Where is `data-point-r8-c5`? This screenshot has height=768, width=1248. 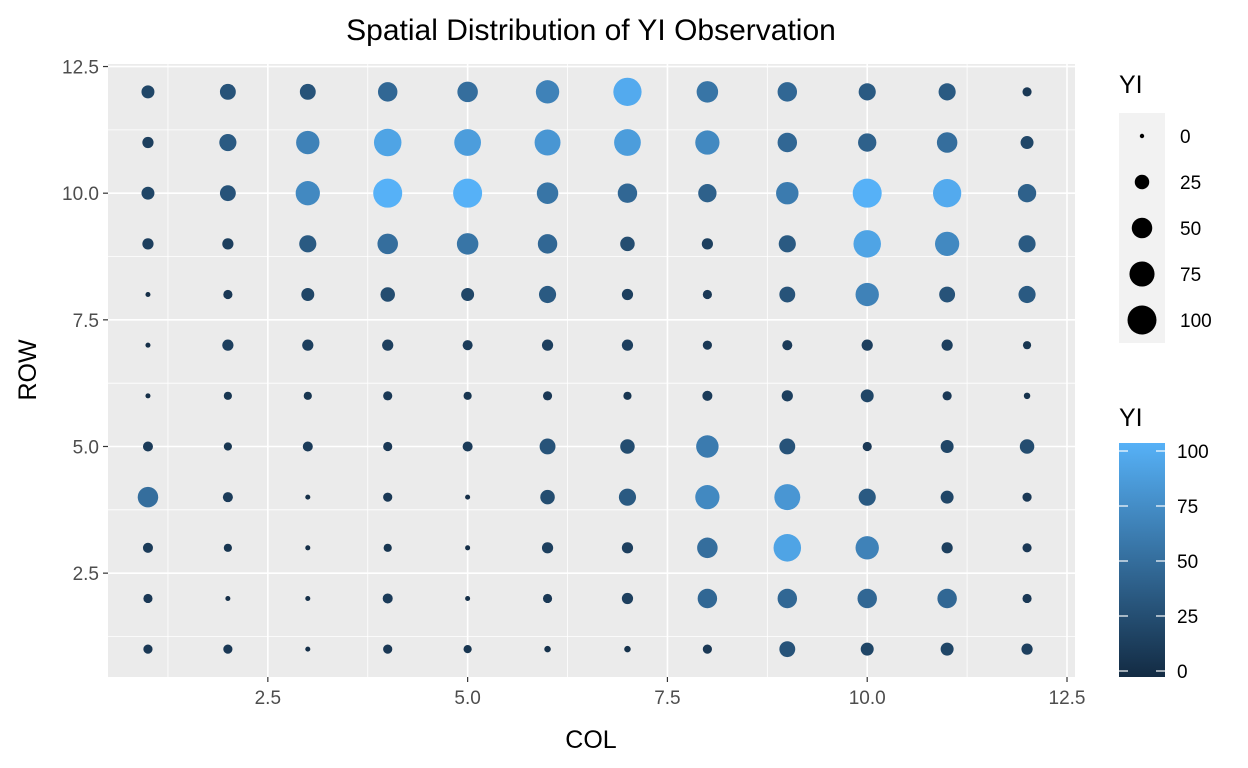 data-point-r8-c5 is located at coordinates (468, 294).